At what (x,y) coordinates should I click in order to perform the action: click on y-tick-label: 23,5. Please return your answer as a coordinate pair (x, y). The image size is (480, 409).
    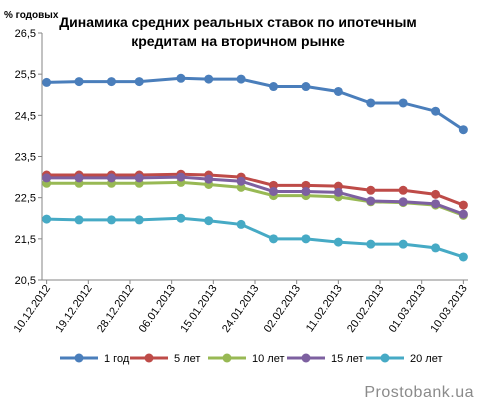
    Looking at the image, I should click on (25, 158).